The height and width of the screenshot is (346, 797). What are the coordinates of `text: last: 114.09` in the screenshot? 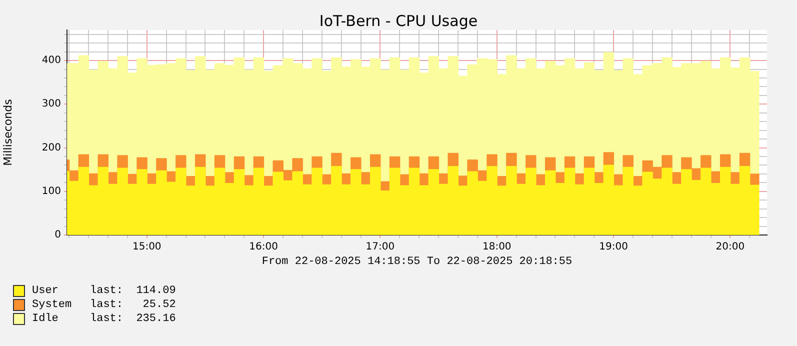 It's located at (133, 291).